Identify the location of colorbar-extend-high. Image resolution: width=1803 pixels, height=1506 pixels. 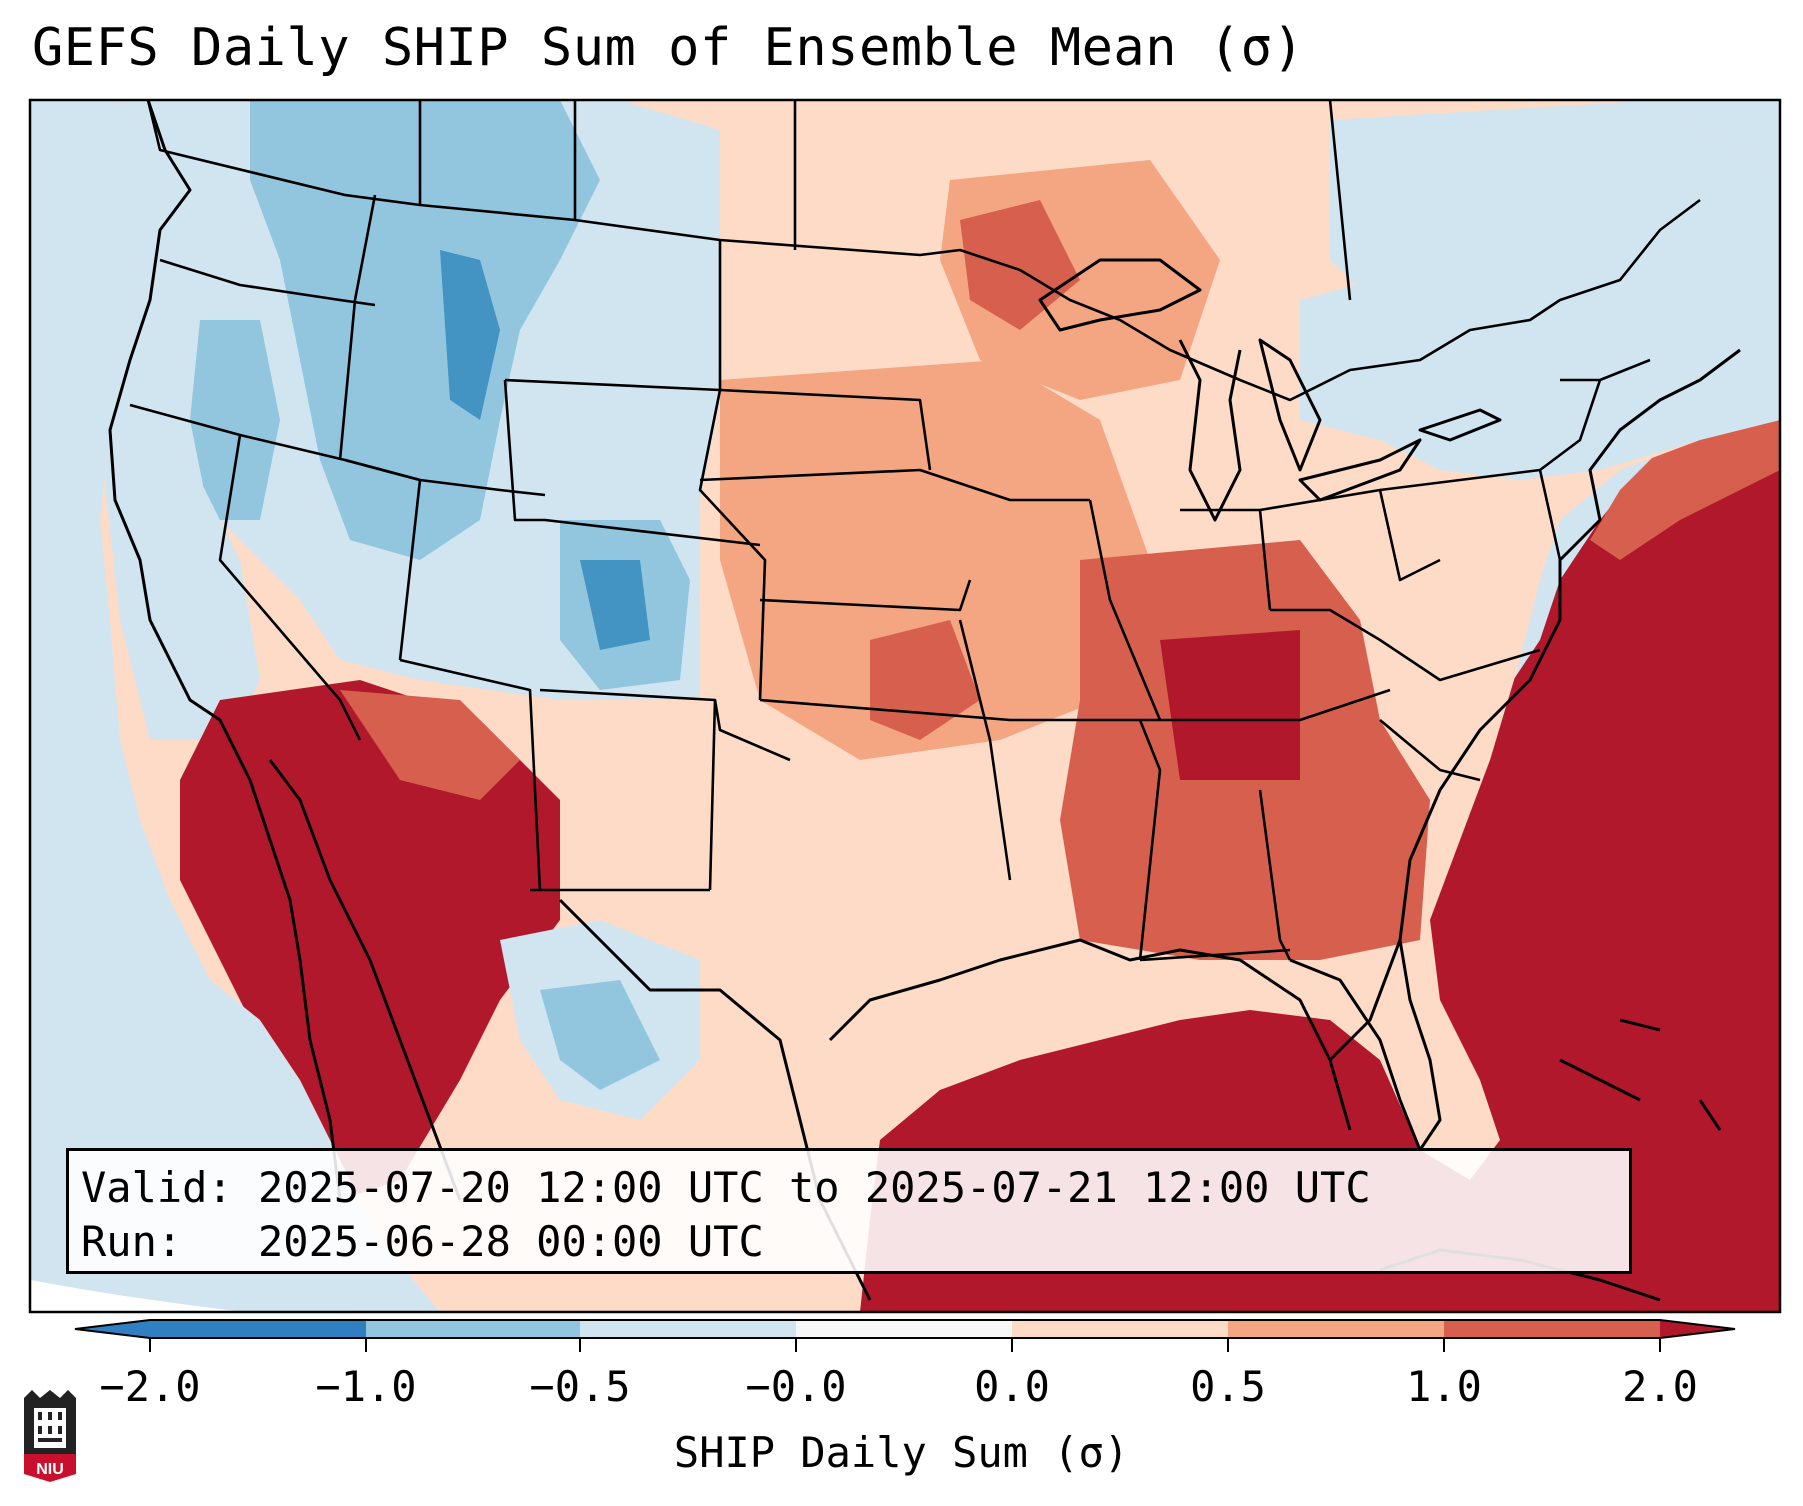
(1697, 1329).